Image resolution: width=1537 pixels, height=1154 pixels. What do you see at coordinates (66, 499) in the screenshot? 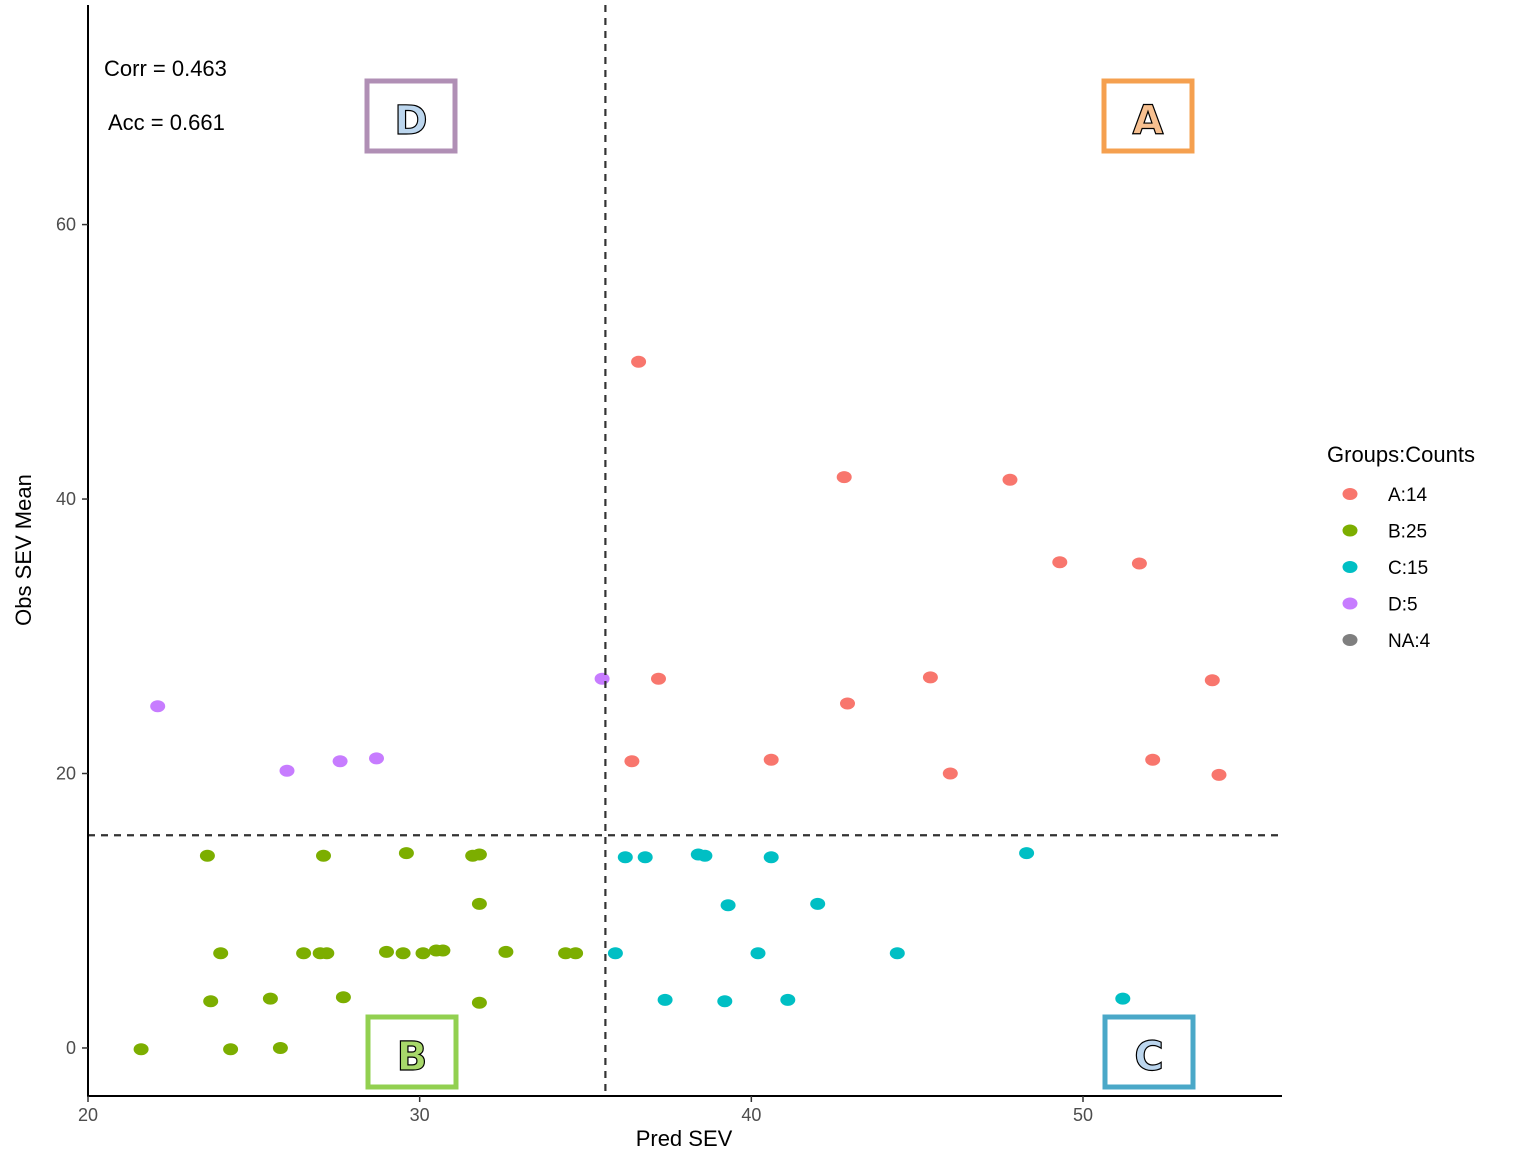
I see `y-tick-label: 40` at bounding box center [66, 499].